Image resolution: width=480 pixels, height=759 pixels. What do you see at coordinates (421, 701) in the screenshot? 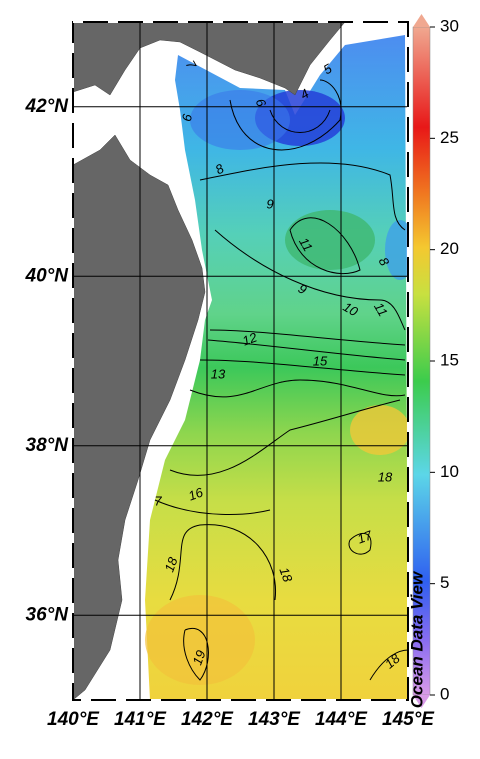
I see `colorbar-min-arrow` at bounding box center [421, 701].